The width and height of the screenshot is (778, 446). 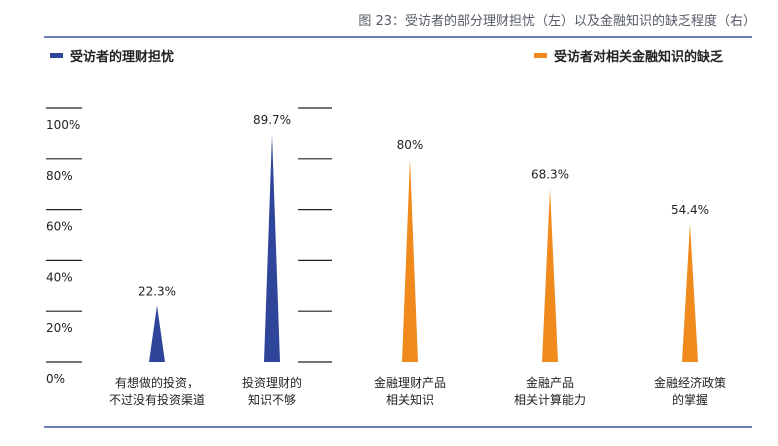 What do you see at coordinates (157, 291) in the screenshot?
I see `left-value-label-1: 22.3%` at bounding box center [157, 291].